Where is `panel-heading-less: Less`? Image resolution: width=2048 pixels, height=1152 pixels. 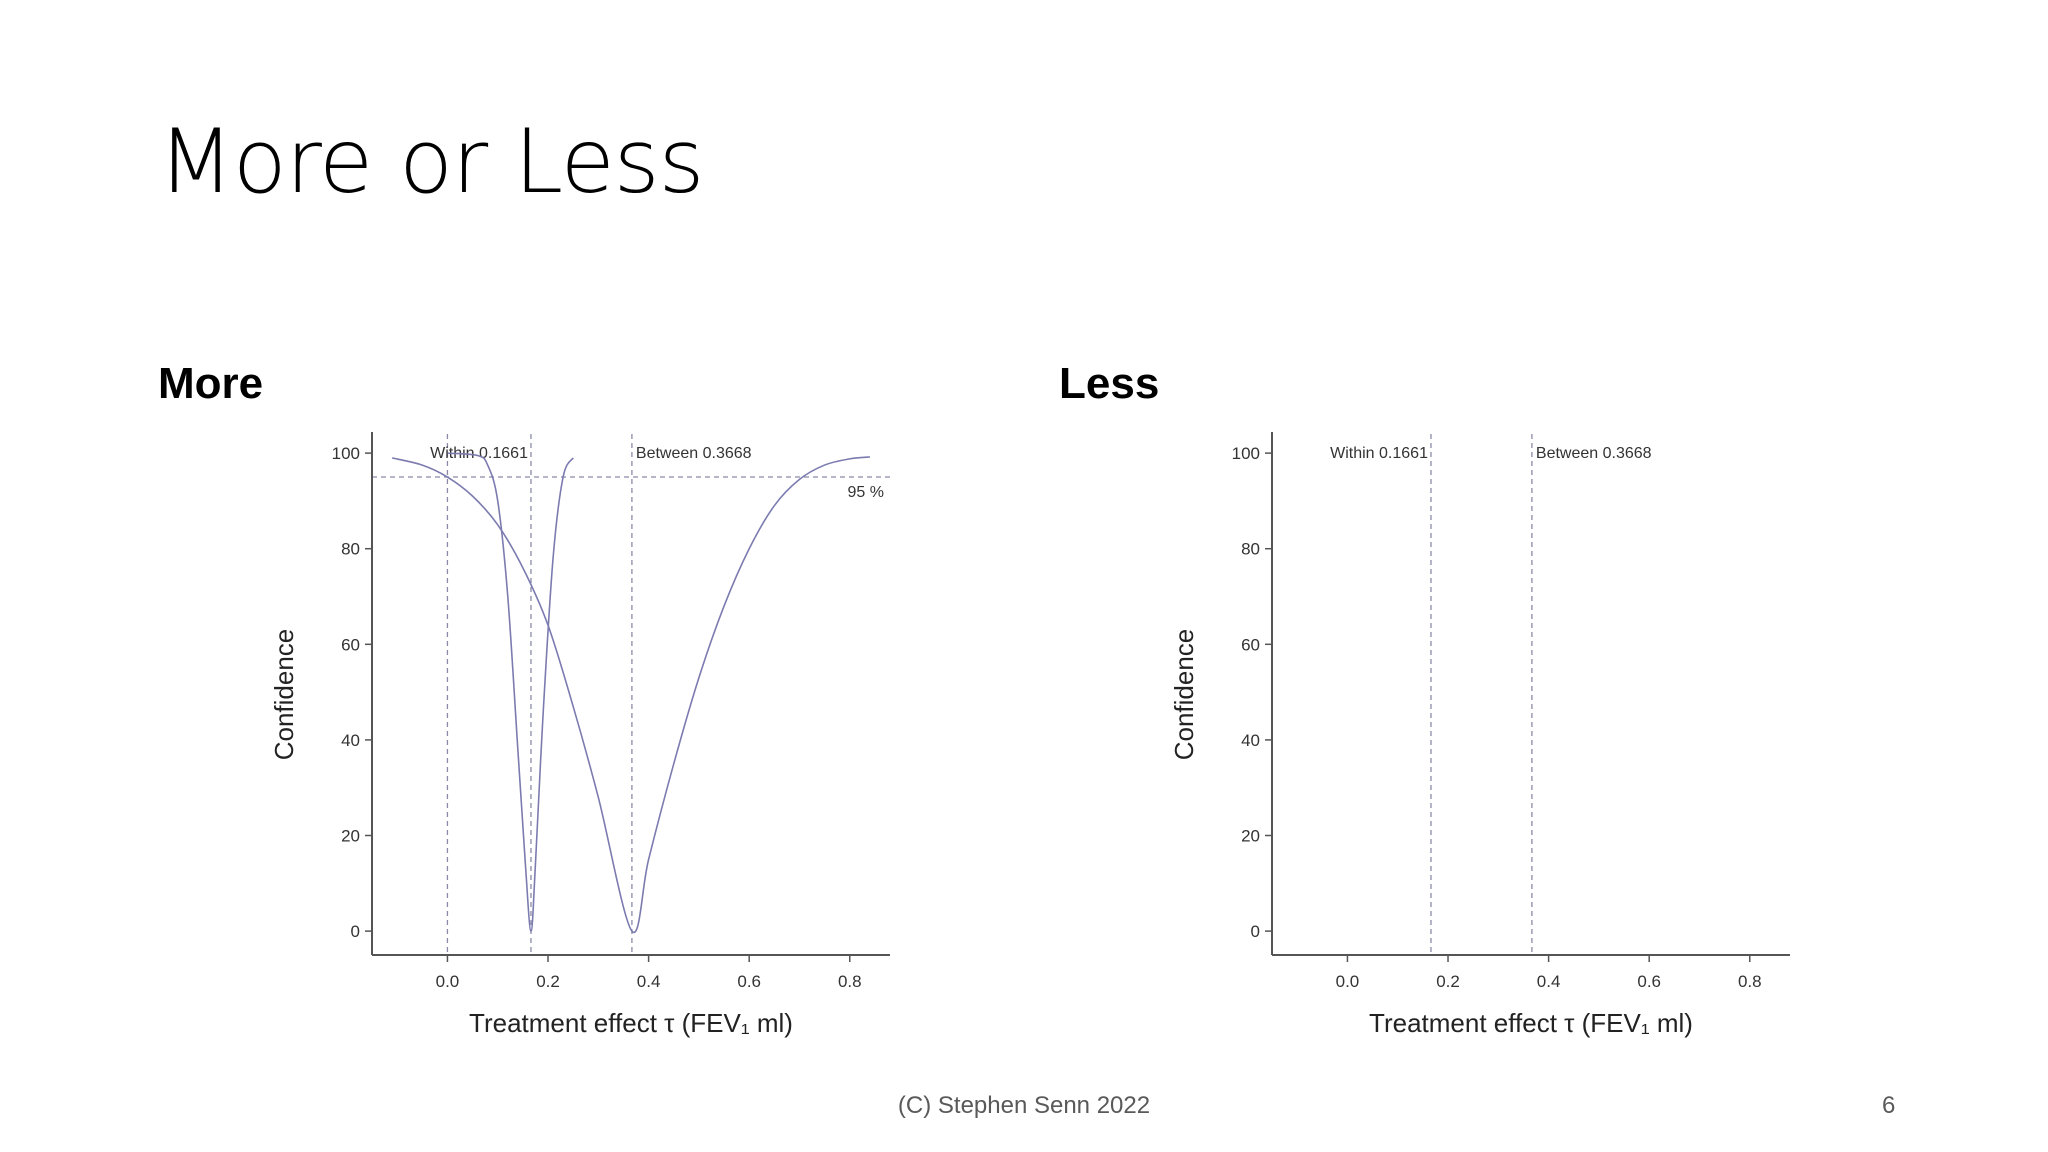
panel-heading-less: Less is located at coordinates (1109, 383).